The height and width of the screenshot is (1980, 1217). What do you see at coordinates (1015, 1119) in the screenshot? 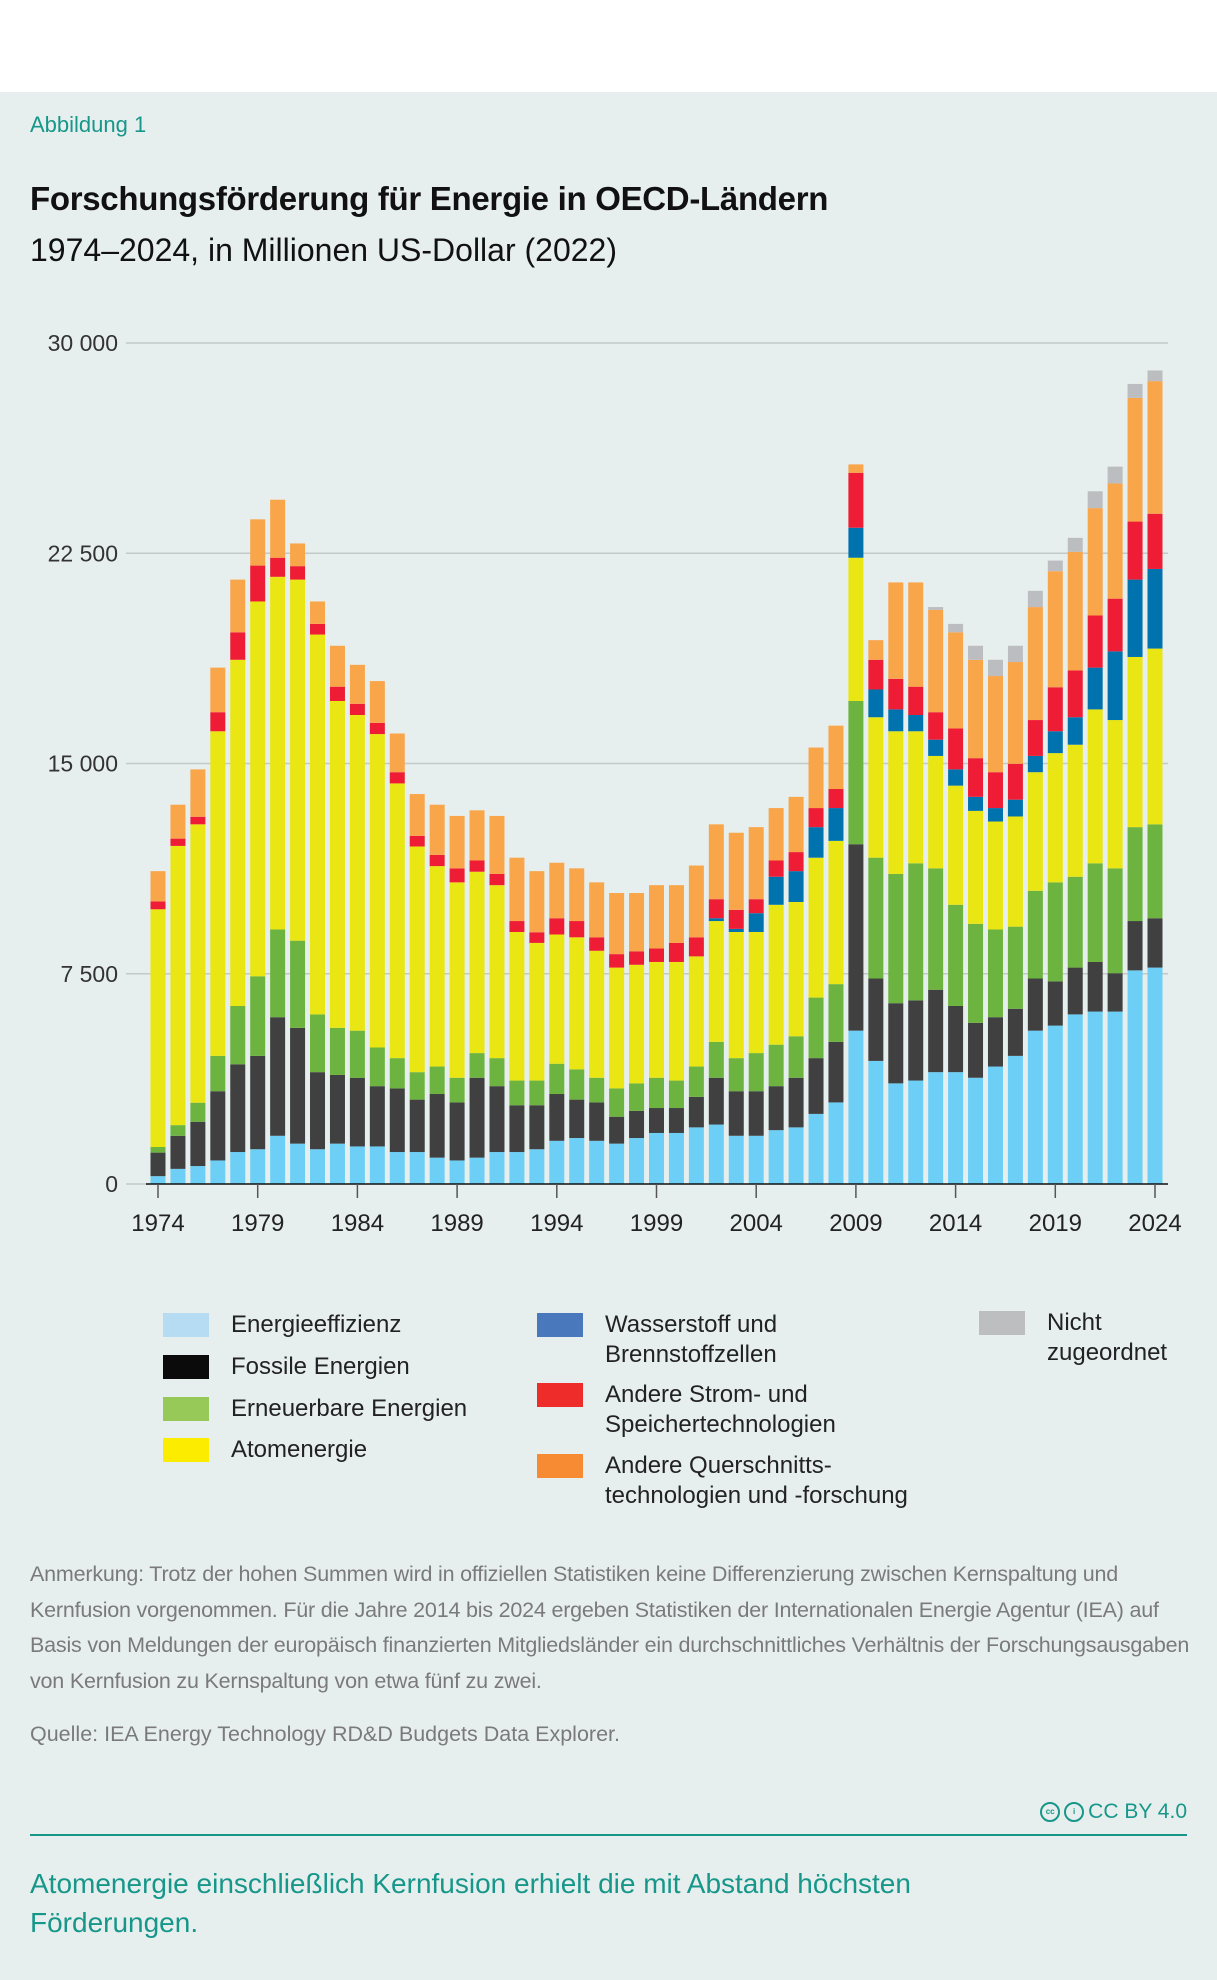
I see `bar-segment-2017-energieeffizienz` at bounding box center [1015, 1119].